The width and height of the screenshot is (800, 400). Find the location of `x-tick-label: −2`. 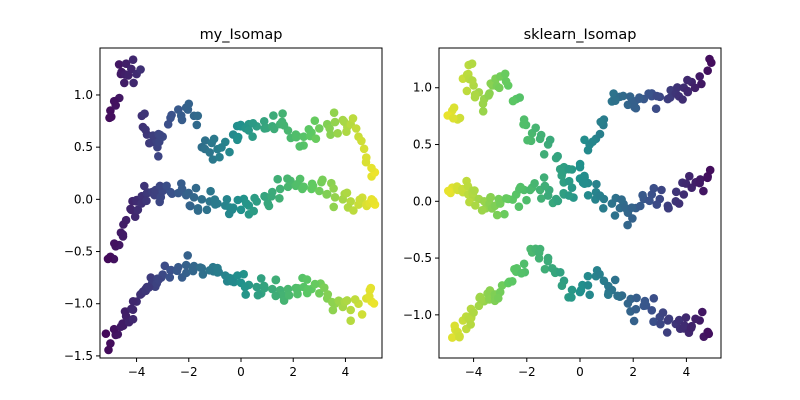

x-tick-label: −2 is located at coordinates (527, 372).